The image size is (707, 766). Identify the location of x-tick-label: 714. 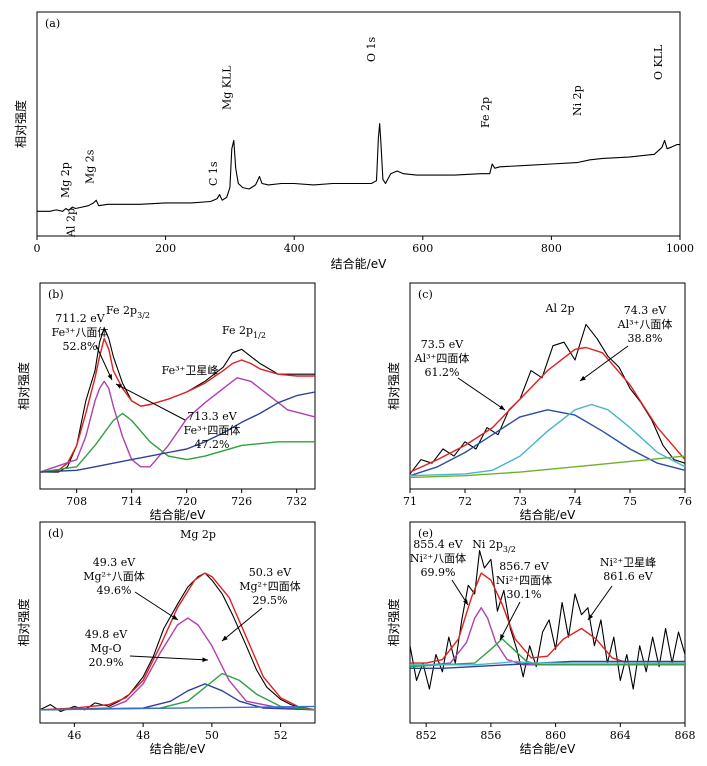
(131, 501).